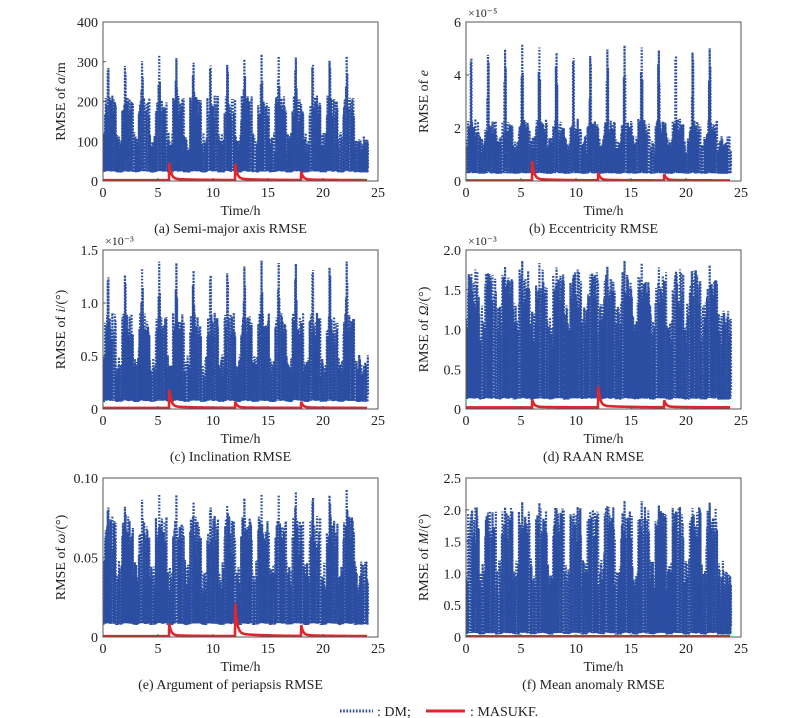  Describe the element at coordinates (61, 310) in the screenshot. I see `y-axis-label-variable: i` at that location.